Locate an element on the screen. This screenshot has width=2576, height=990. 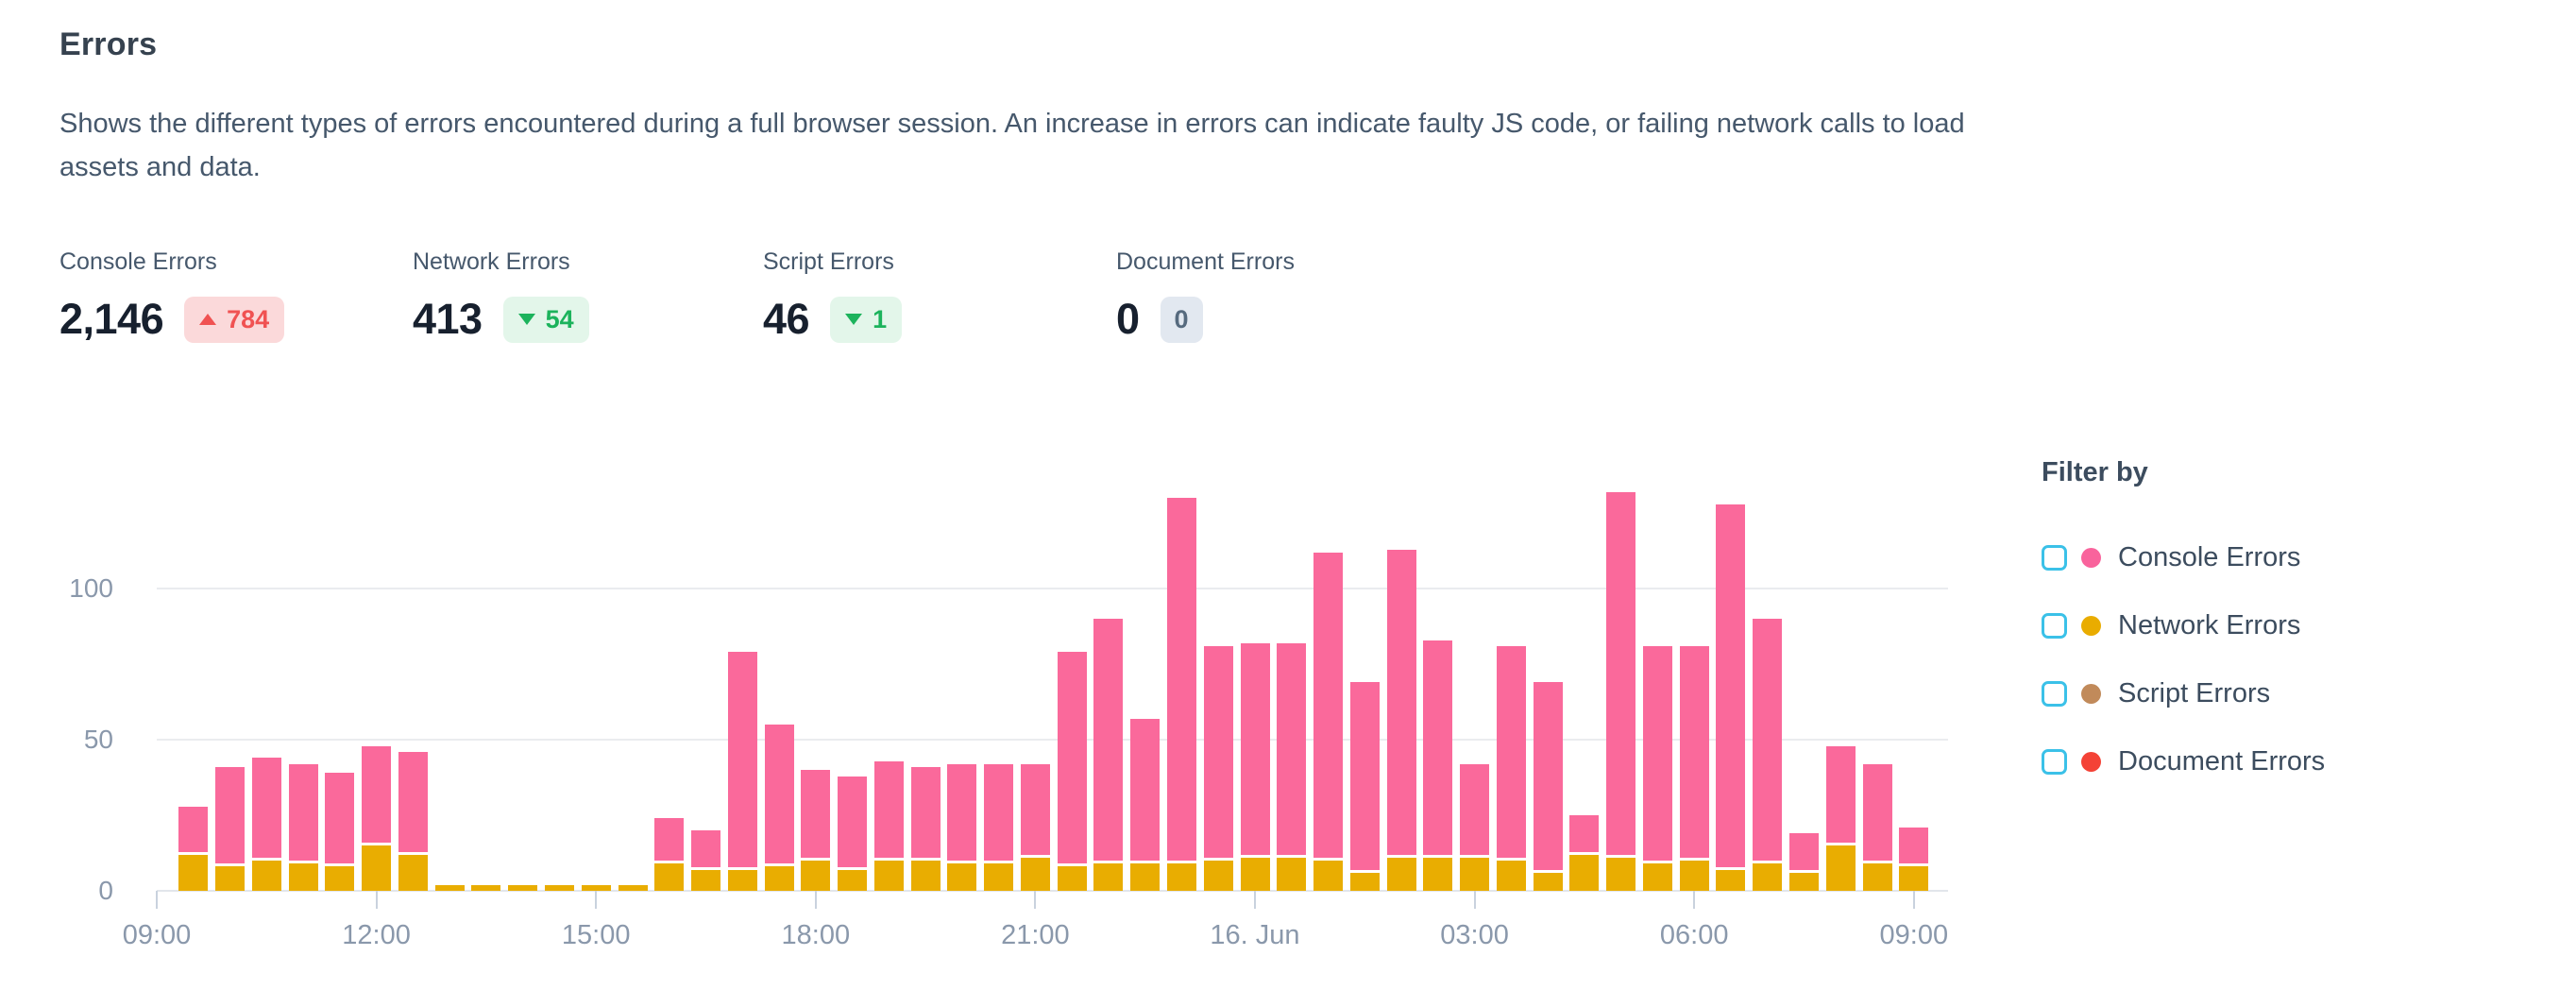
script-errors-checkbox is located at coordinates (2054, 693).